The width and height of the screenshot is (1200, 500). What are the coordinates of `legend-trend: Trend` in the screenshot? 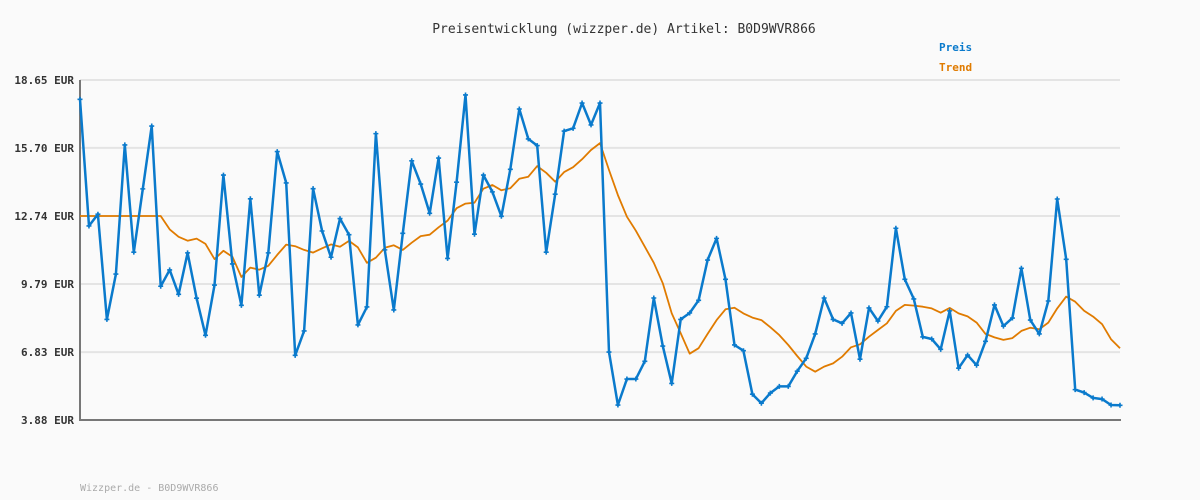 It's located at (955, 67).